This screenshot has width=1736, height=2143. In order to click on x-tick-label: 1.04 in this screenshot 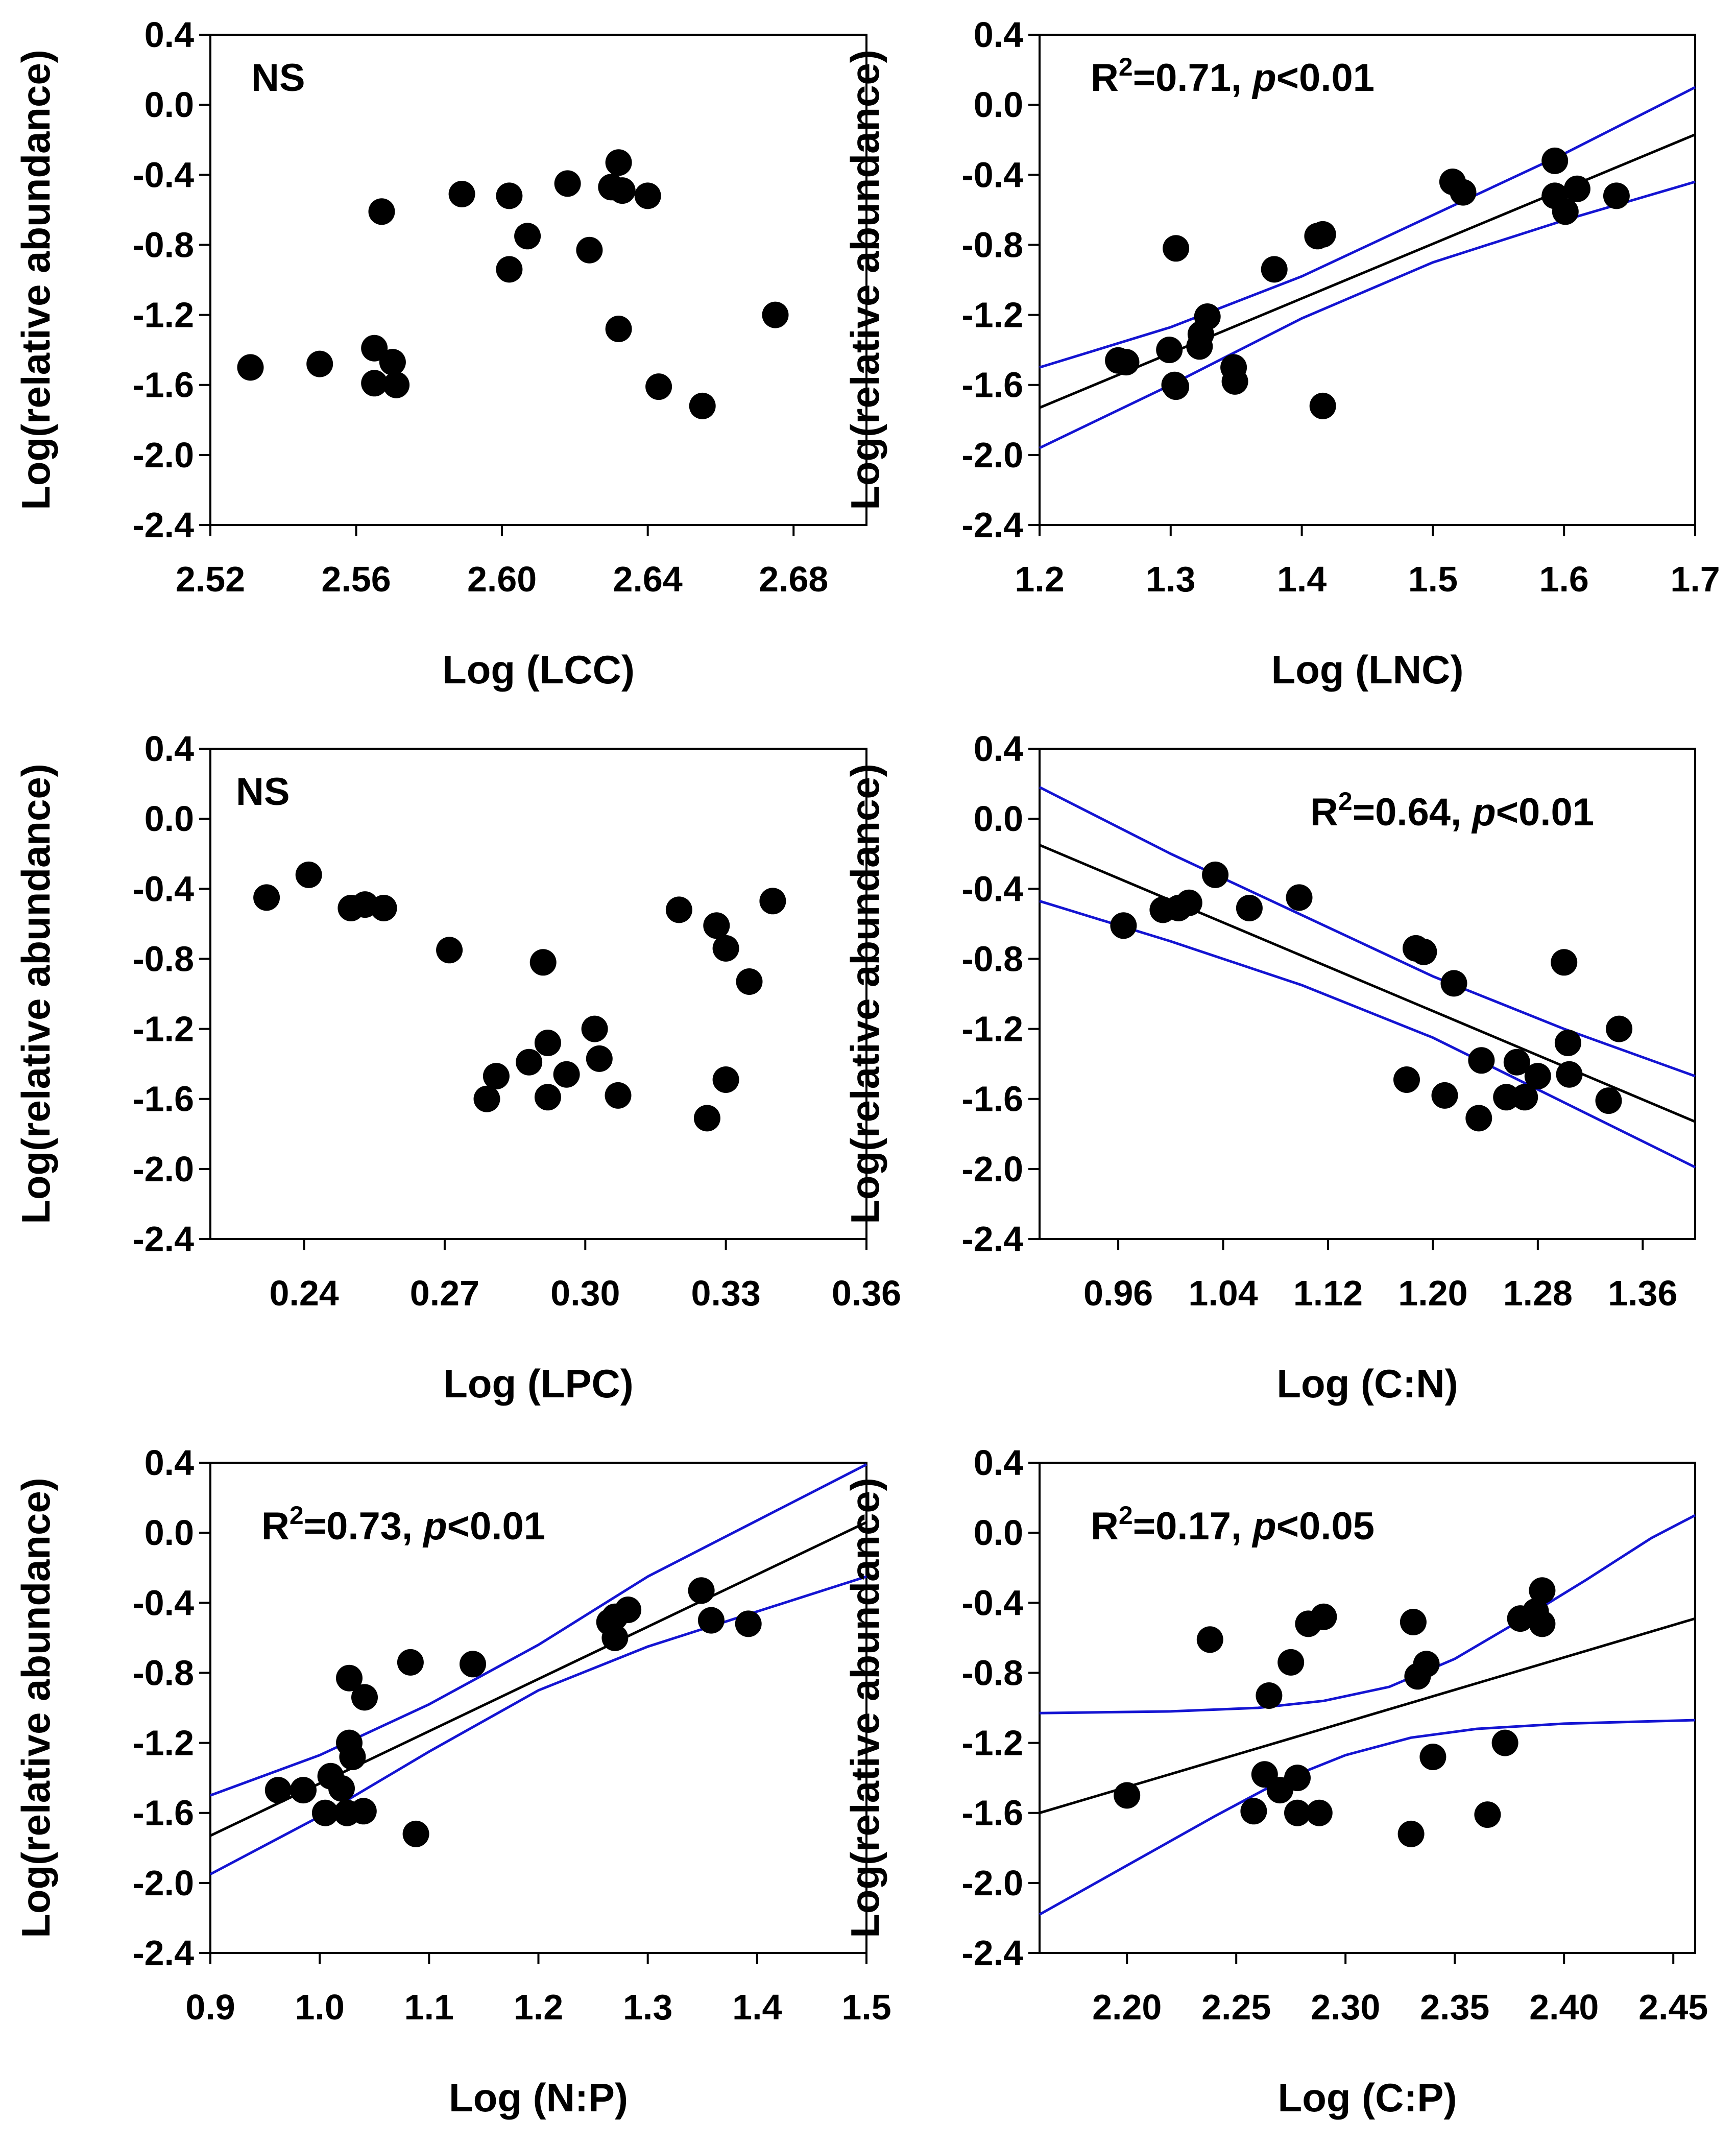, I will do `click(1223, 1293)`.